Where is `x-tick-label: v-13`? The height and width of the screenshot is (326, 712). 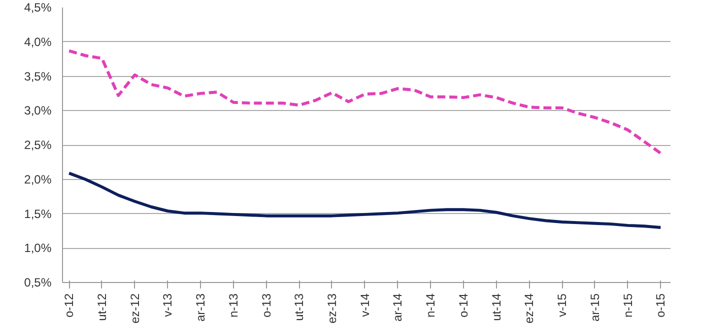 x-tick-label: v-13 is located at coordinates (167, 305).